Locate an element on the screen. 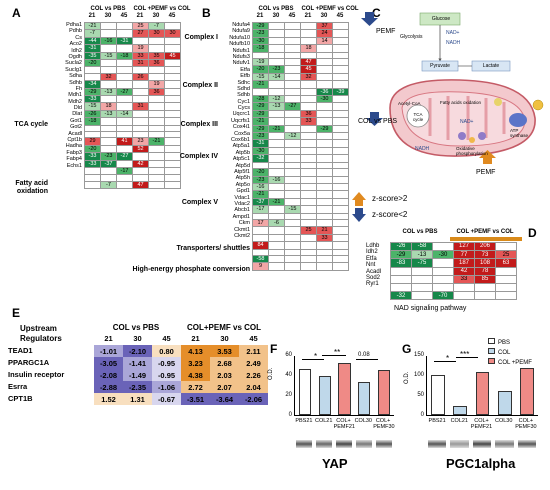 The image size is (550, 490). panel-e-head1: COL vs PBS is located at coordinates (136, 327).